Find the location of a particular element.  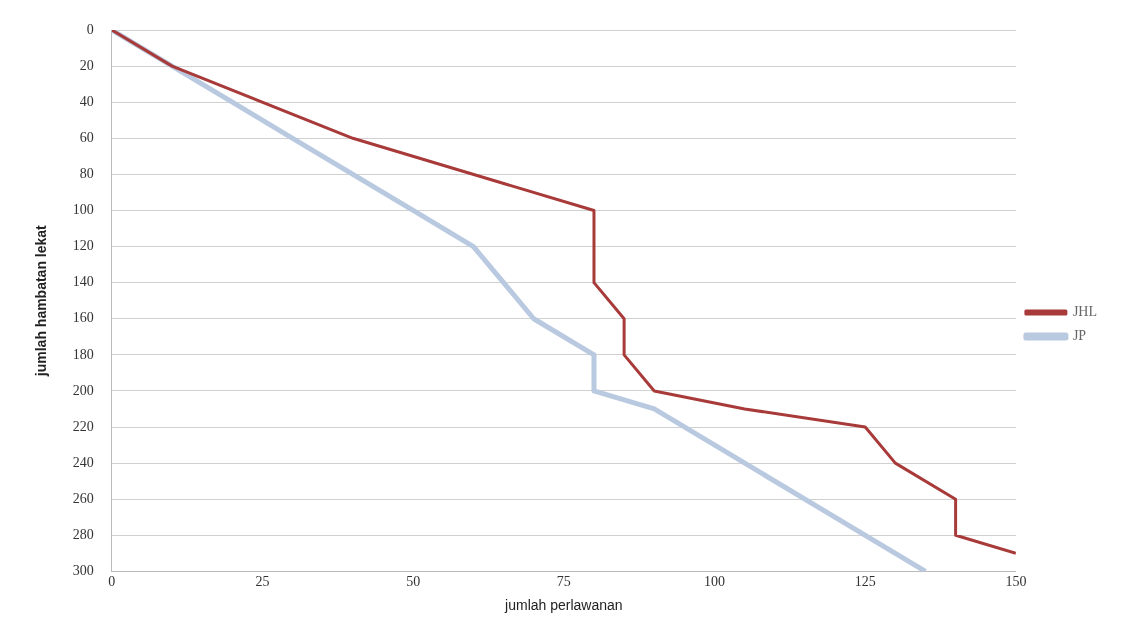

x-tick-label: 150 is located at coordinates (1016, 582).